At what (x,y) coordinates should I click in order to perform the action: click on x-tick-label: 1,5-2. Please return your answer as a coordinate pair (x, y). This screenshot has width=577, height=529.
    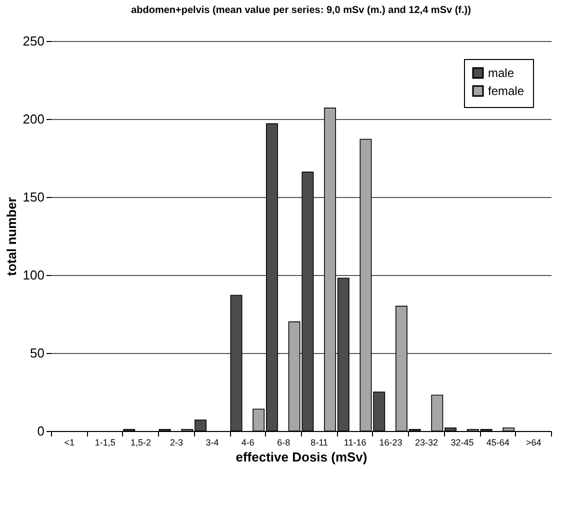
    Looking at the image, I should click on (141, 443).